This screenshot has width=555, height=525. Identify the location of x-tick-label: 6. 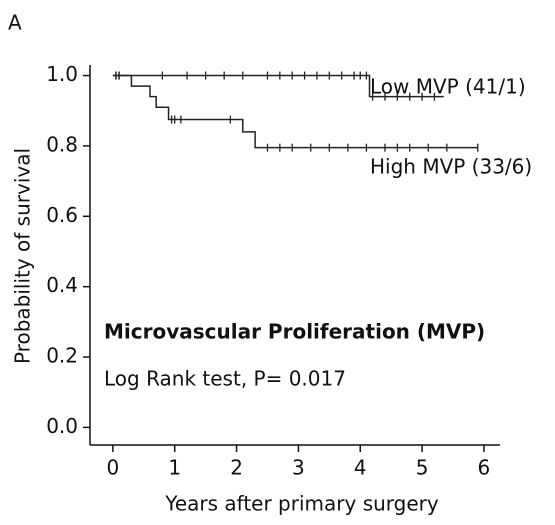
(484, 468).